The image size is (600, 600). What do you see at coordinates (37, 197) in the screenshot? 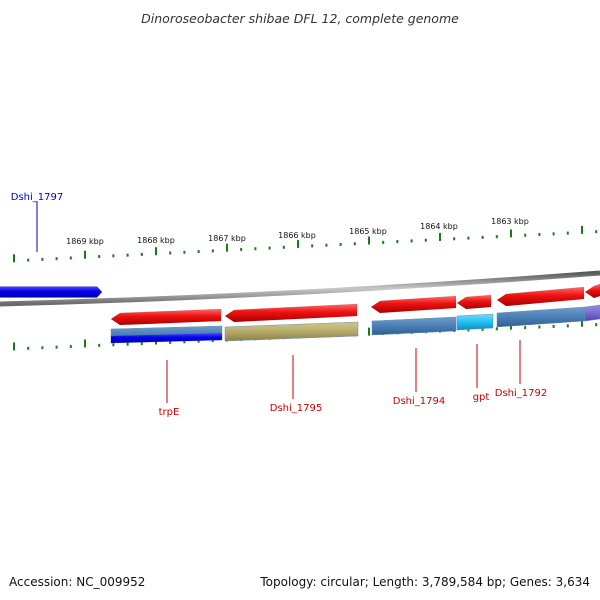
I see `gene-label-dshi-1797: Dshi_1797` at bounding box center [37, 197].